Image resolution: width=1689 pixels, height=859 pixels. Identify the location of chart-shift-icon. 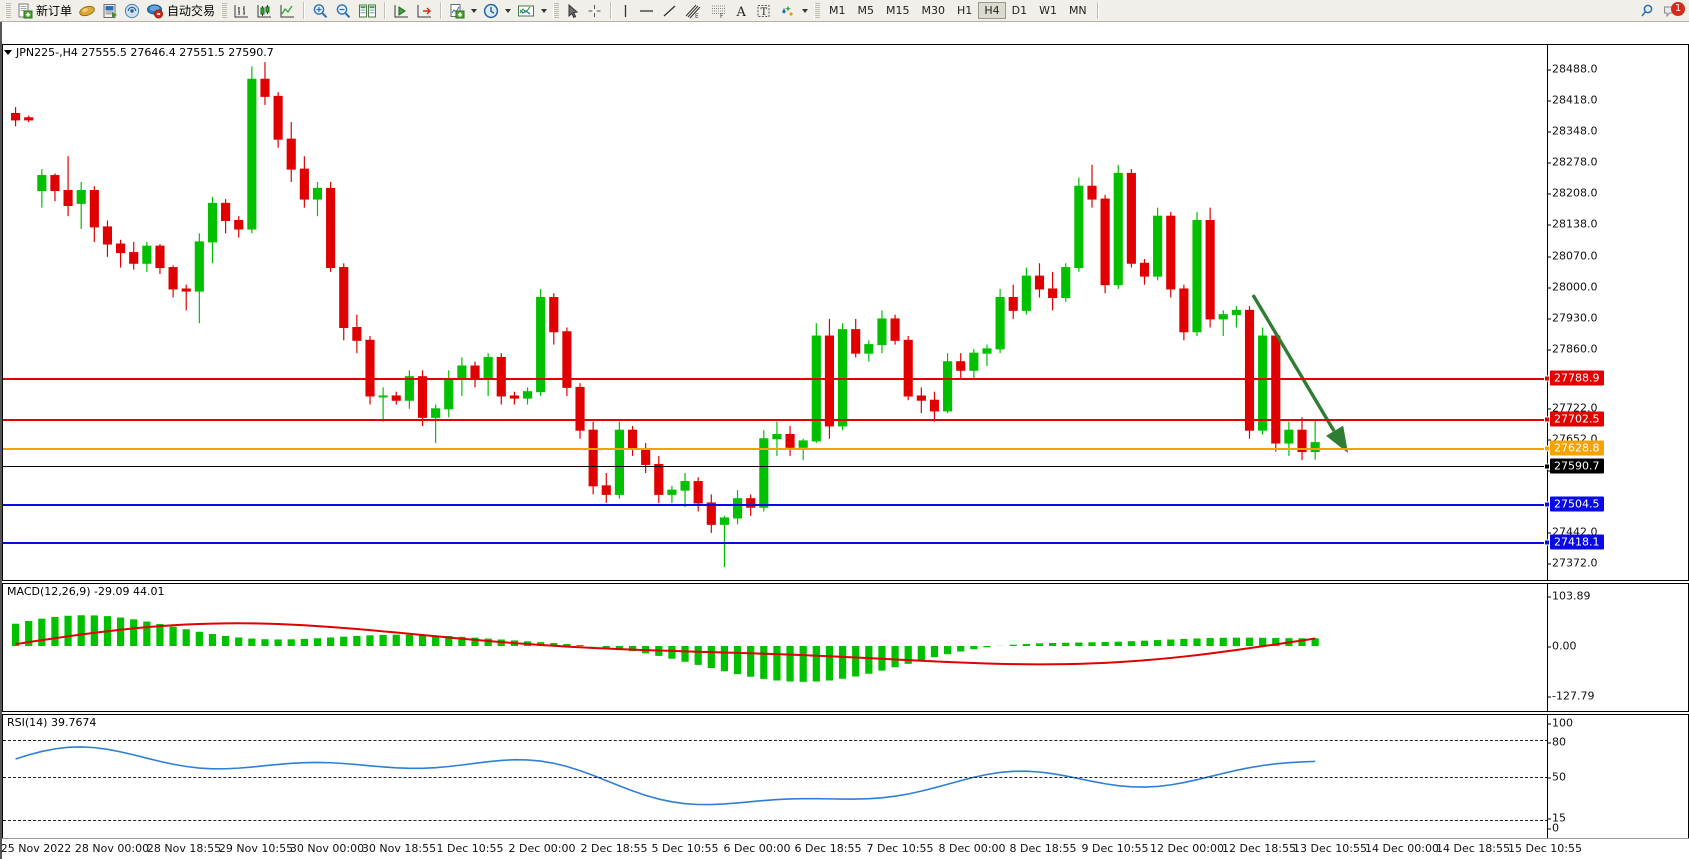
(424, 10).